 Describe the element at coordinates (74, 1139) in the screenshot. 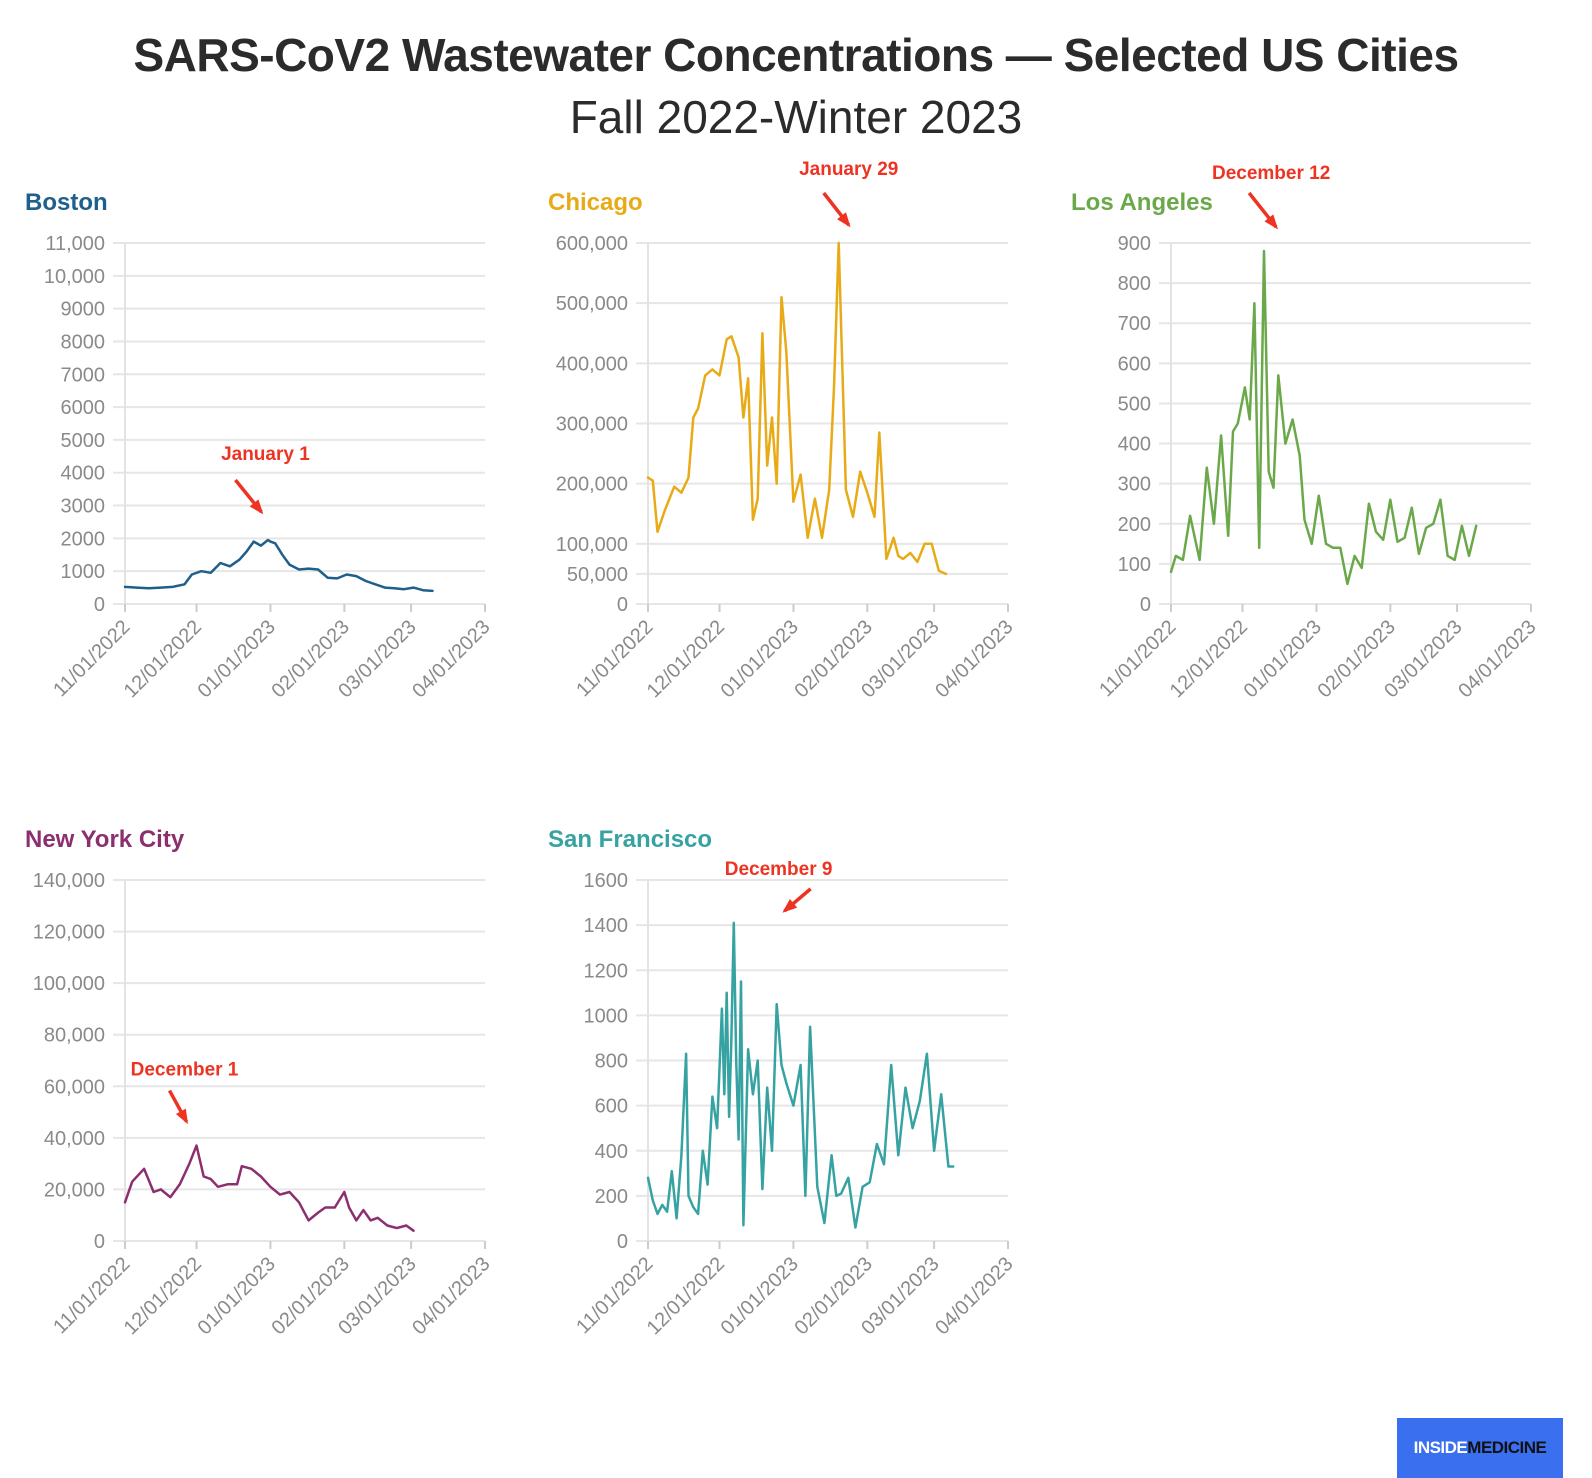

I see `y-tick-label: 40,000` at that location.